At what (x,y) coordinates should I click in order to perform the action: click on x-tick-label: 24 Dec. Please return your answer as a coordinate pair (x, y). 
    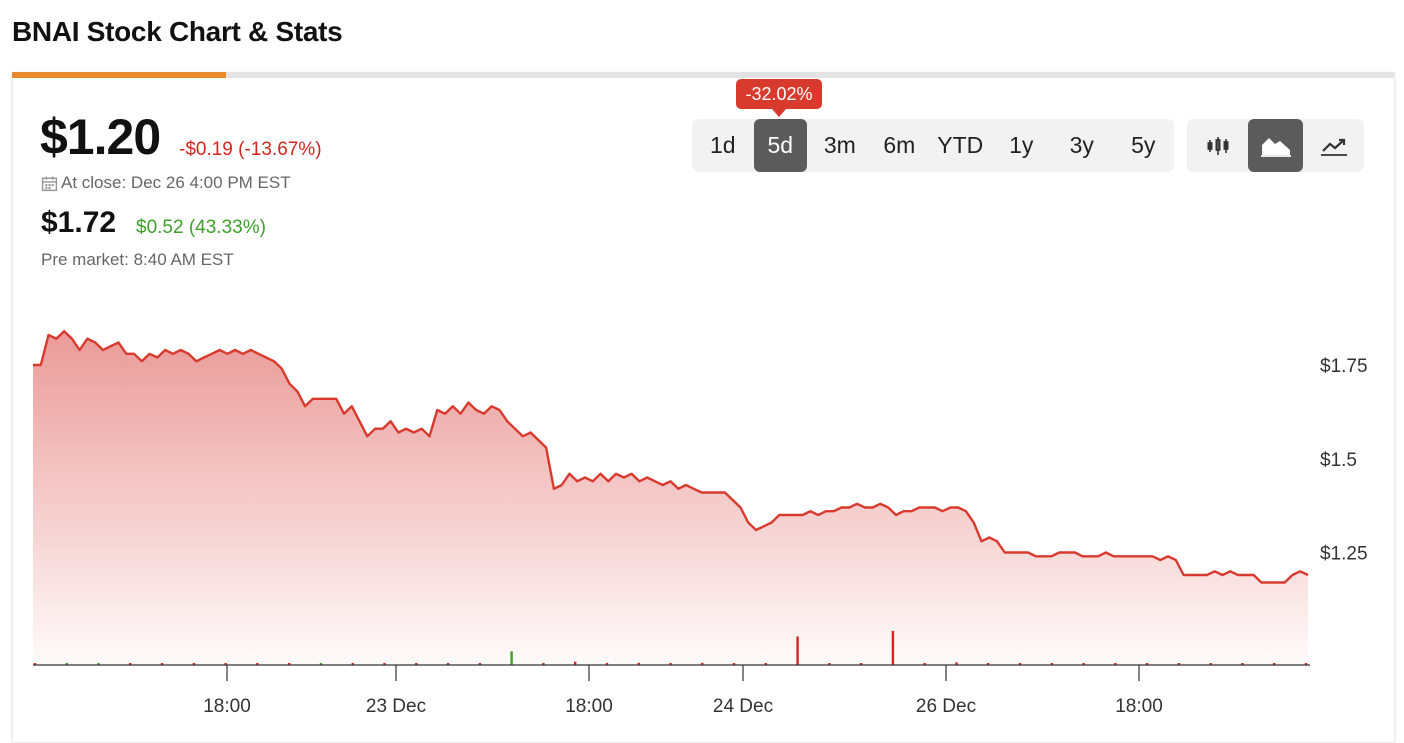
    Looking at the image, I should click on (743, 706).